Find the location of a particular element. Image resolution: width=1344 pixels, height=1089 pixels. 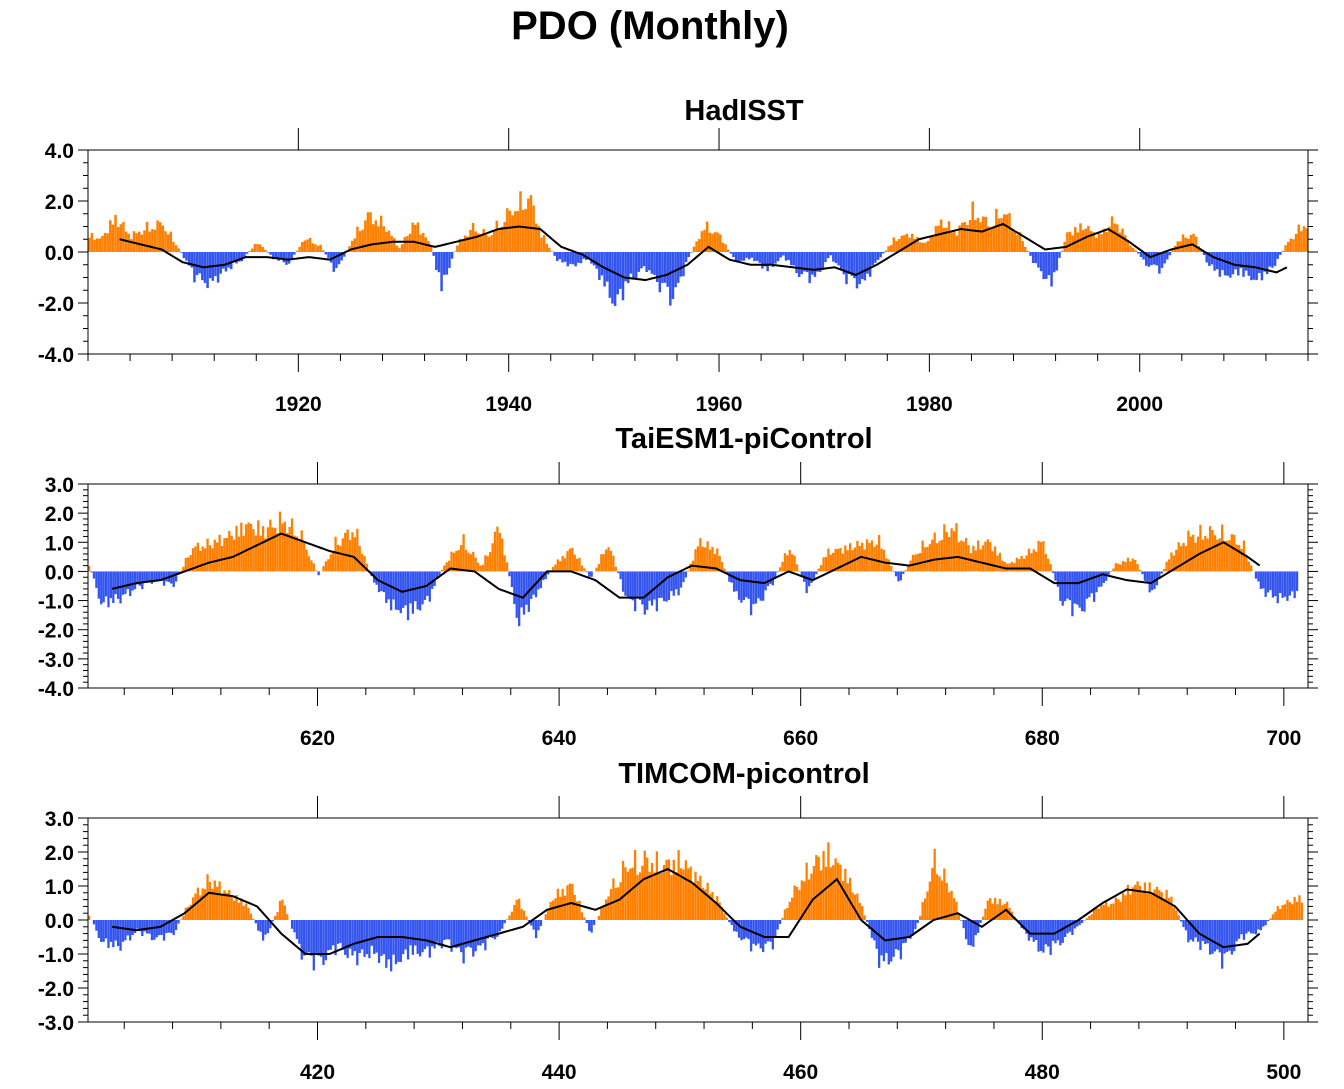

y-tick-label: 1.0 is located at coordinates (59, 543).